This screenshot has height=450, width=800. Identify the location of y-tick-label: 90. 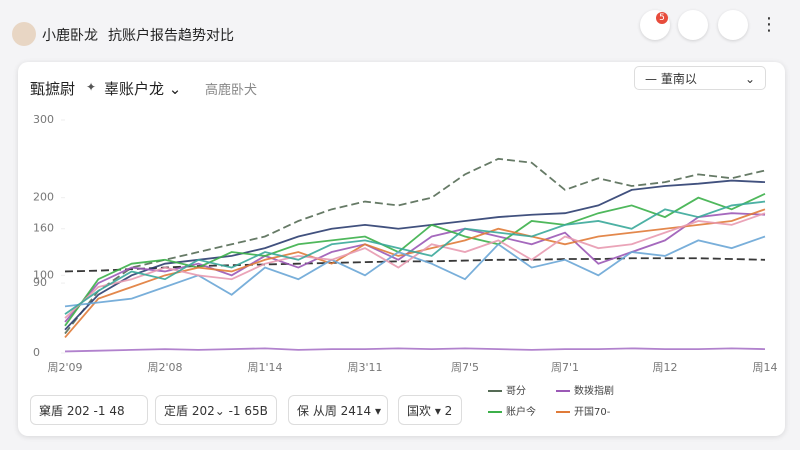
(40, 282).